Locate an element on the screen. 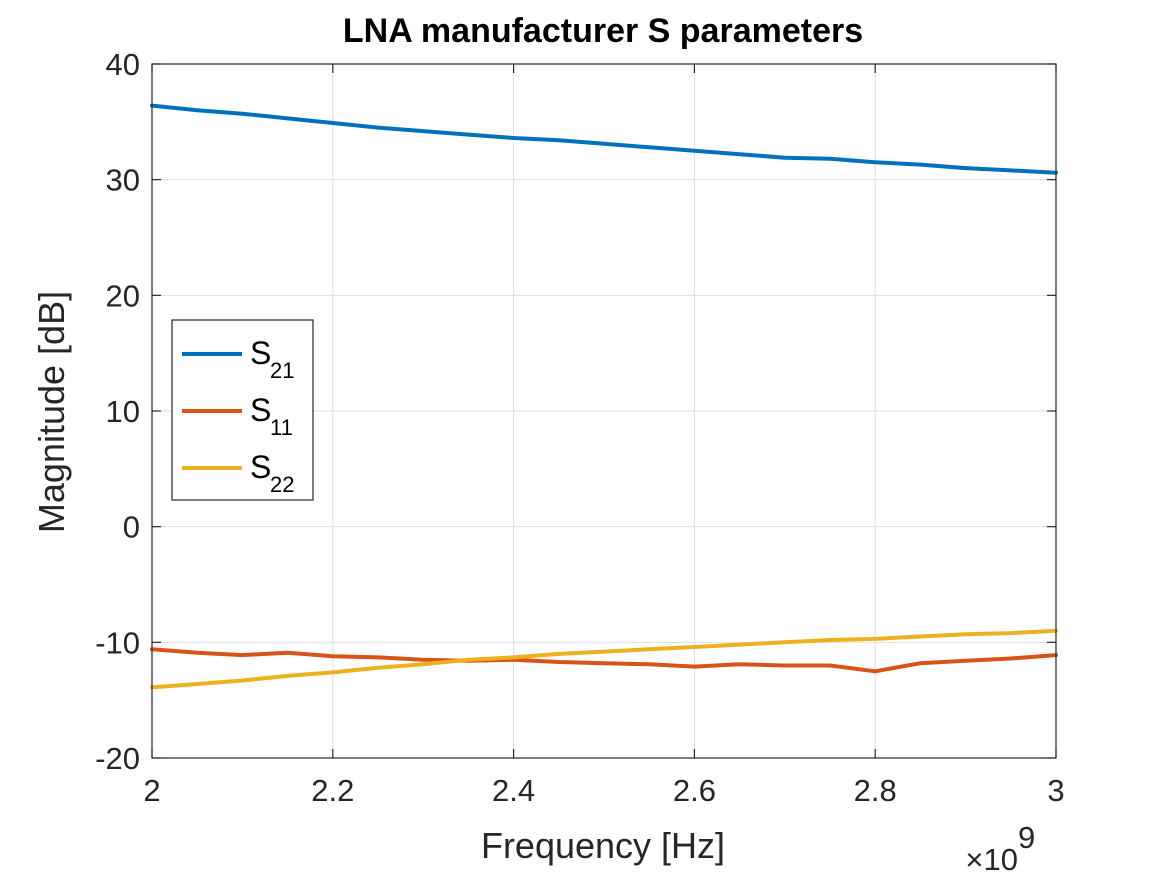 The height and width of the screenshot is (875, 1167). y-tick-label: -10 is located at coordinates (117, 642).